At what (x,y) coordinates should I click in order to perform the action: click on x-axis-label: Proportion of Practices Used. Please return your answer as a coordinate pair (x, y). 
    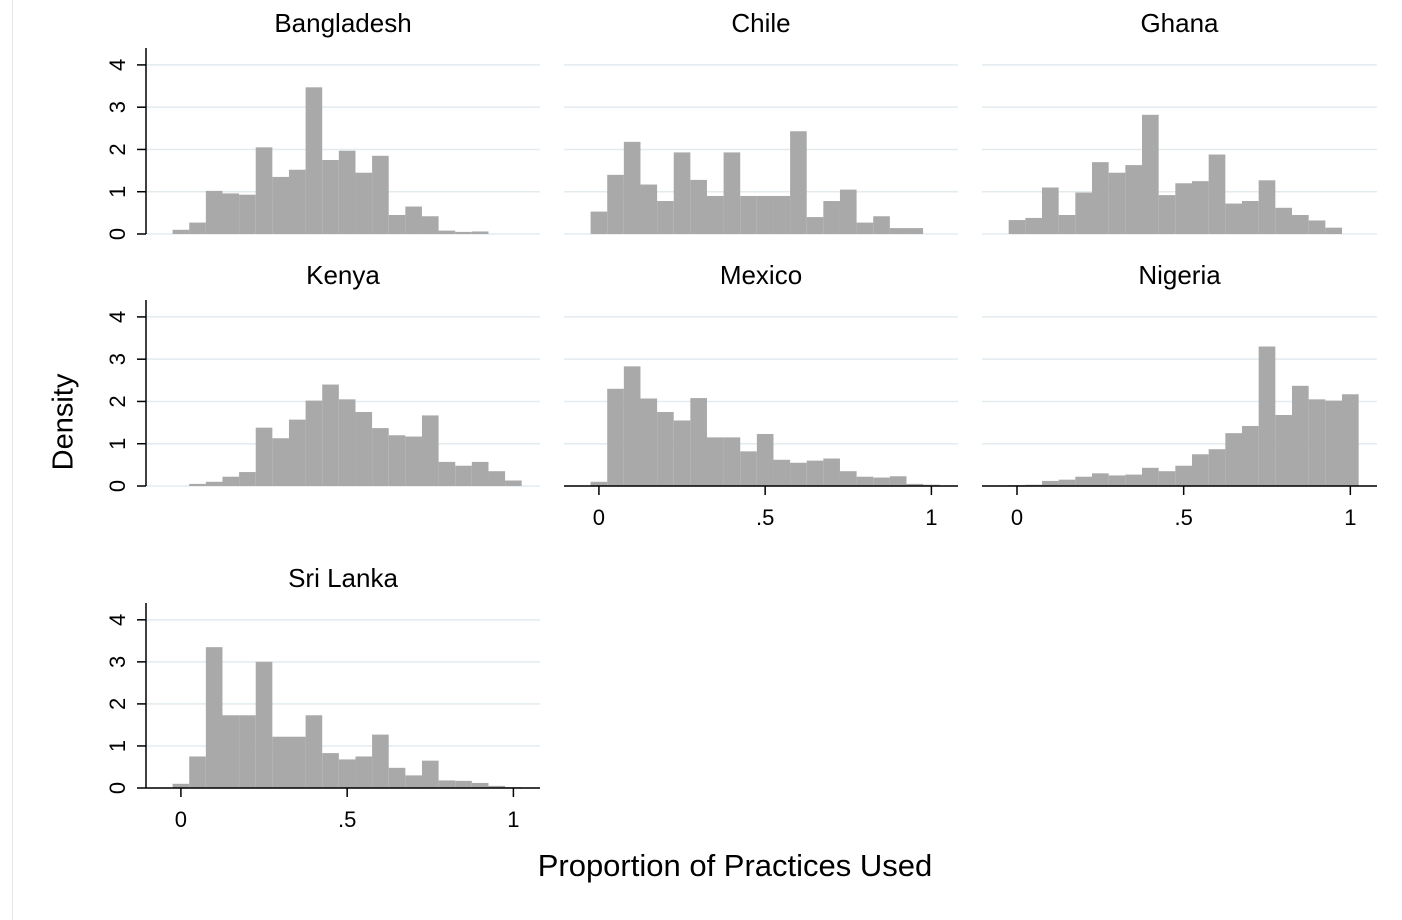
    Looking at the image, I should click on (735, 865).